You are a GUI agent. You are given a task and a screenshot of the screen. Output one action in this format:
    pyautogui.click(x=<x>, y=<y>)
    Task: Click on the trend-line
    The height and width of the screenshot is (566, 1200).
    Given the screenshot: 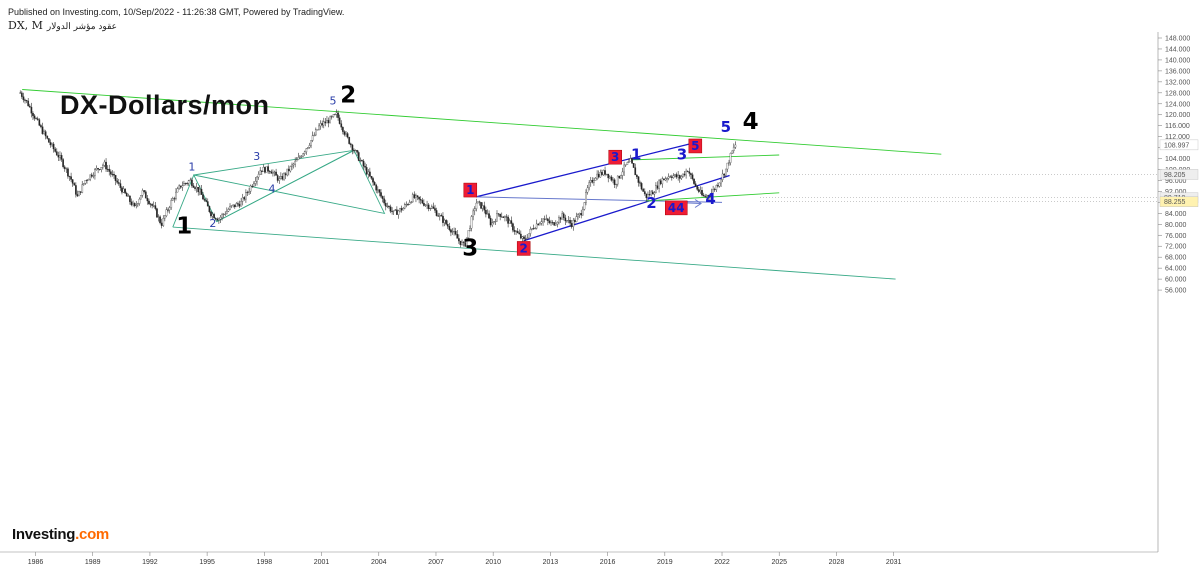 What is the action you would take?
    pyautogui.click(x=482, y=122)
    